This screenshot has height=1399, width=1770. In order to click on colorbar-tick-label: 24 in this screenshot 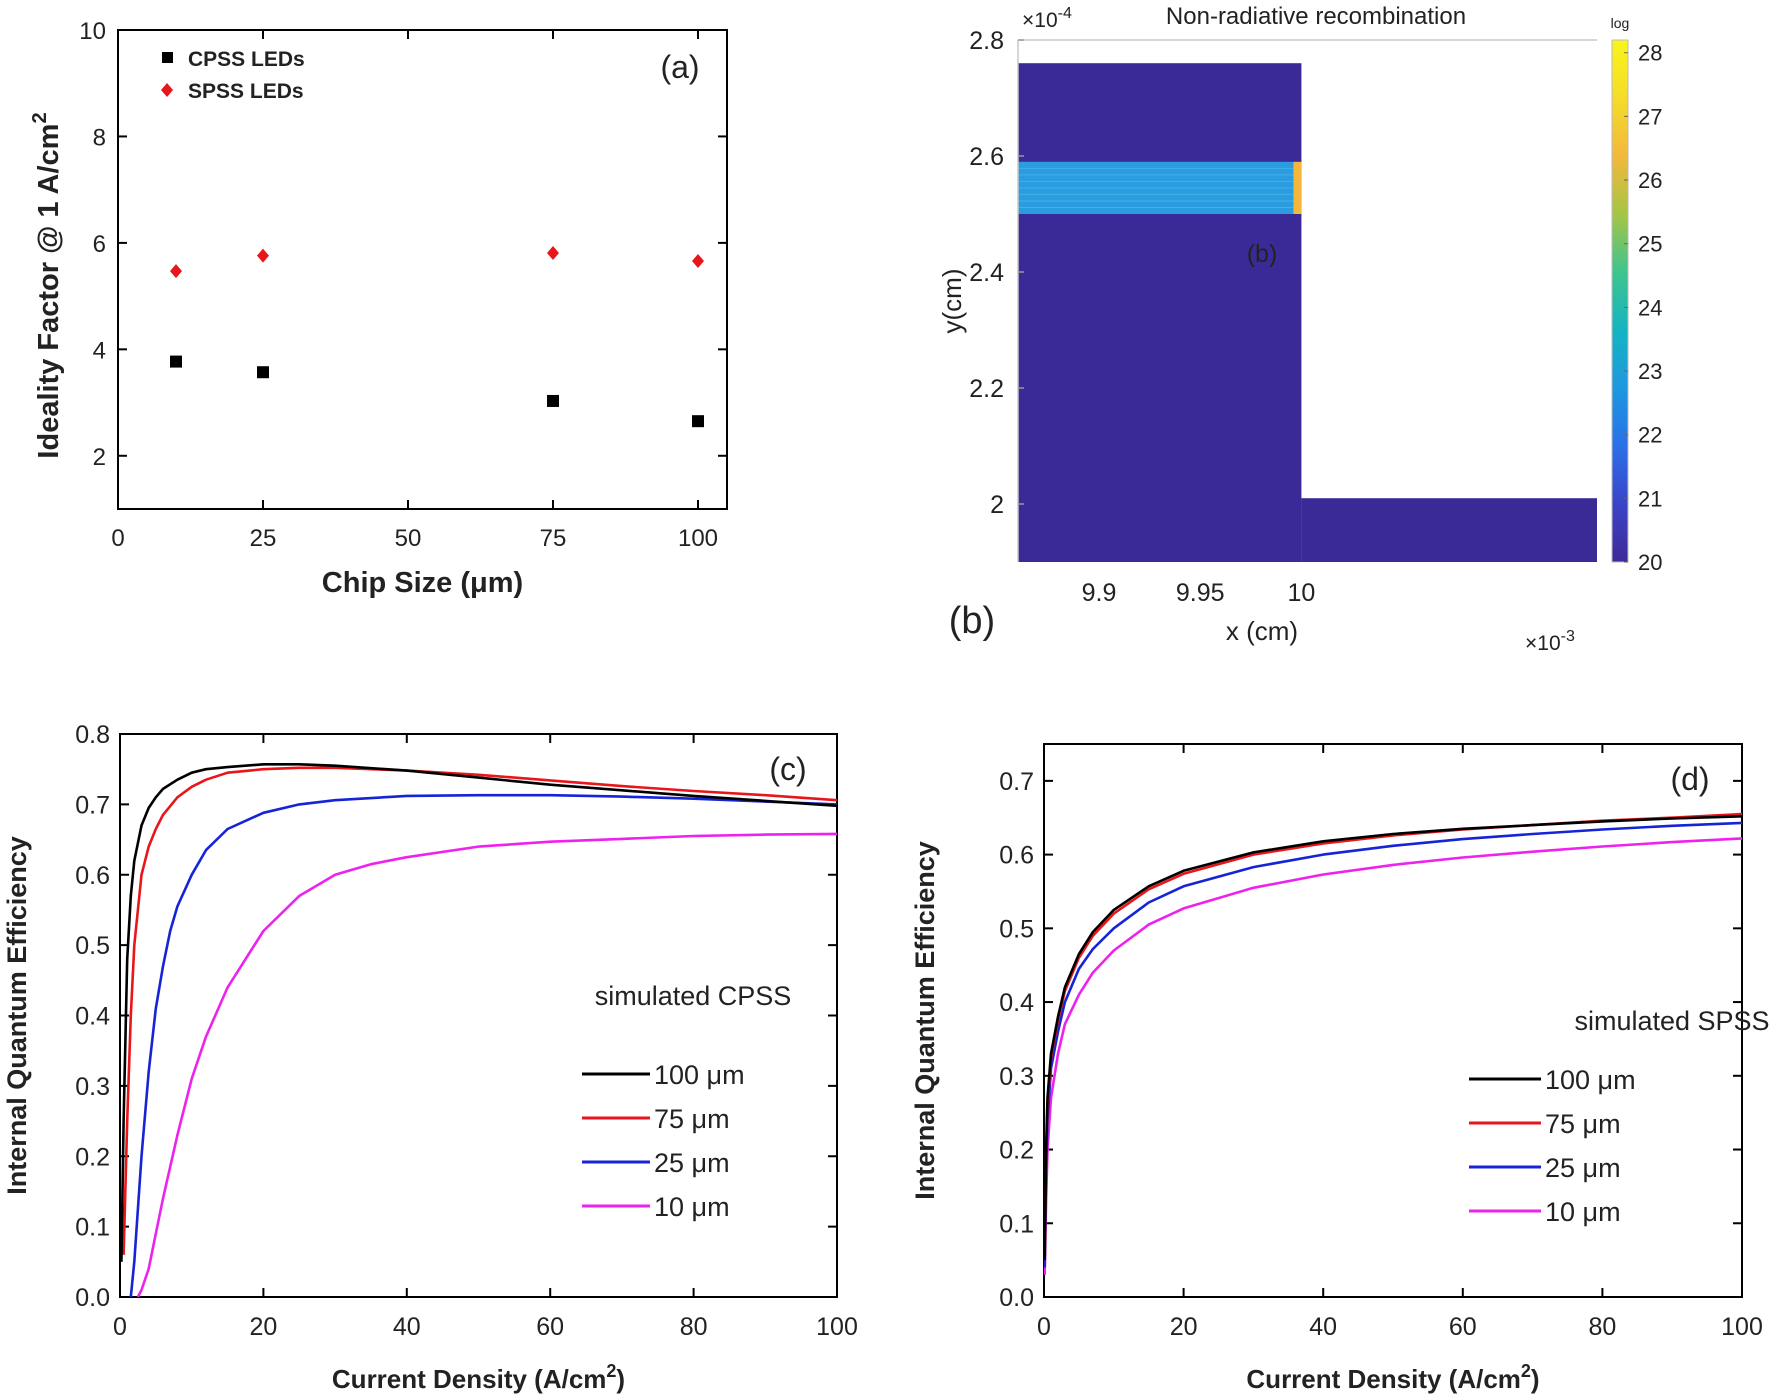, I will do `click(1650, 307)`.